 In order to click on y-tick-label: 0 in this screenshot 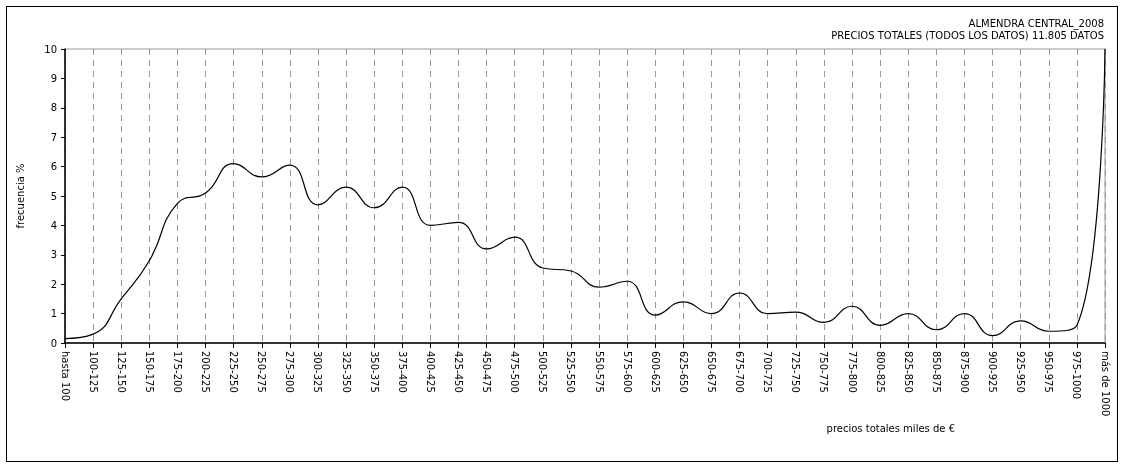, I will do `click(53, 343)`.